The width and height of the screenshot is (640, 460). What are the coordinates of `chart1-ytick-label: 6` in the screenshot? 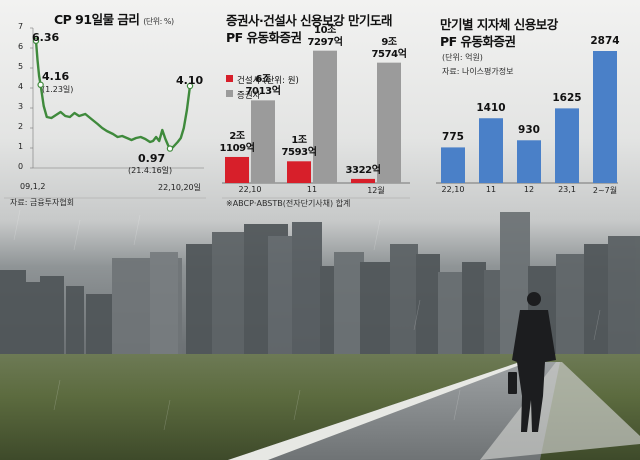 It's located at (21, 46).